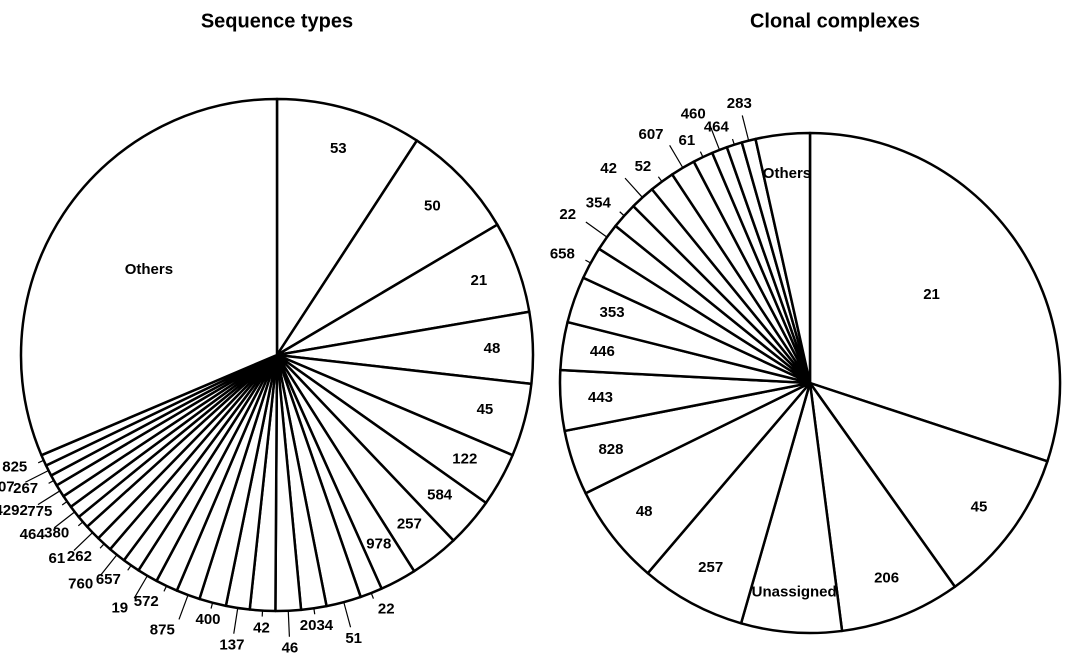  I want to click on slice-label: Unassigned, so click(794, 591).